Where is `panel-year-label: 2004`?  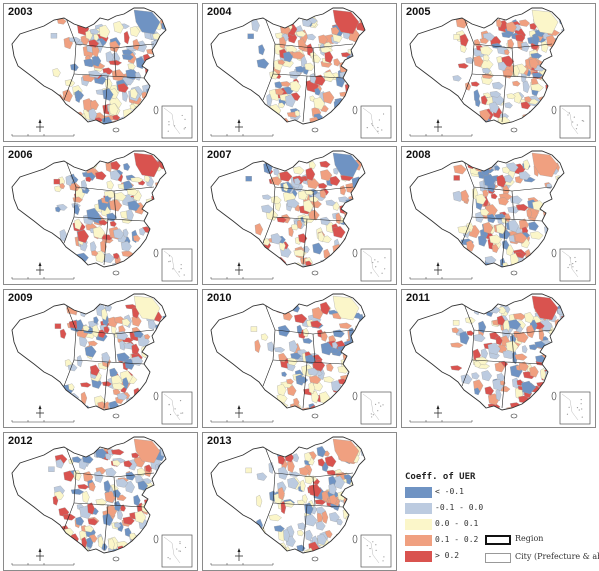
panel-year-label: 2004 is located at coordinates (219, 12).